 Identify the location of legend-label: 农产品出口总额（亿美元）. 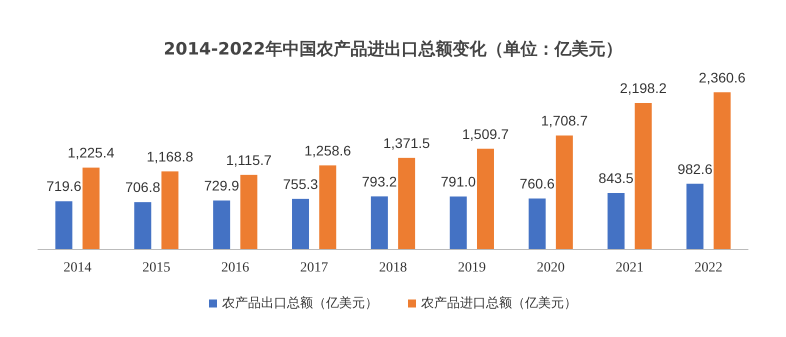
(300, 303).